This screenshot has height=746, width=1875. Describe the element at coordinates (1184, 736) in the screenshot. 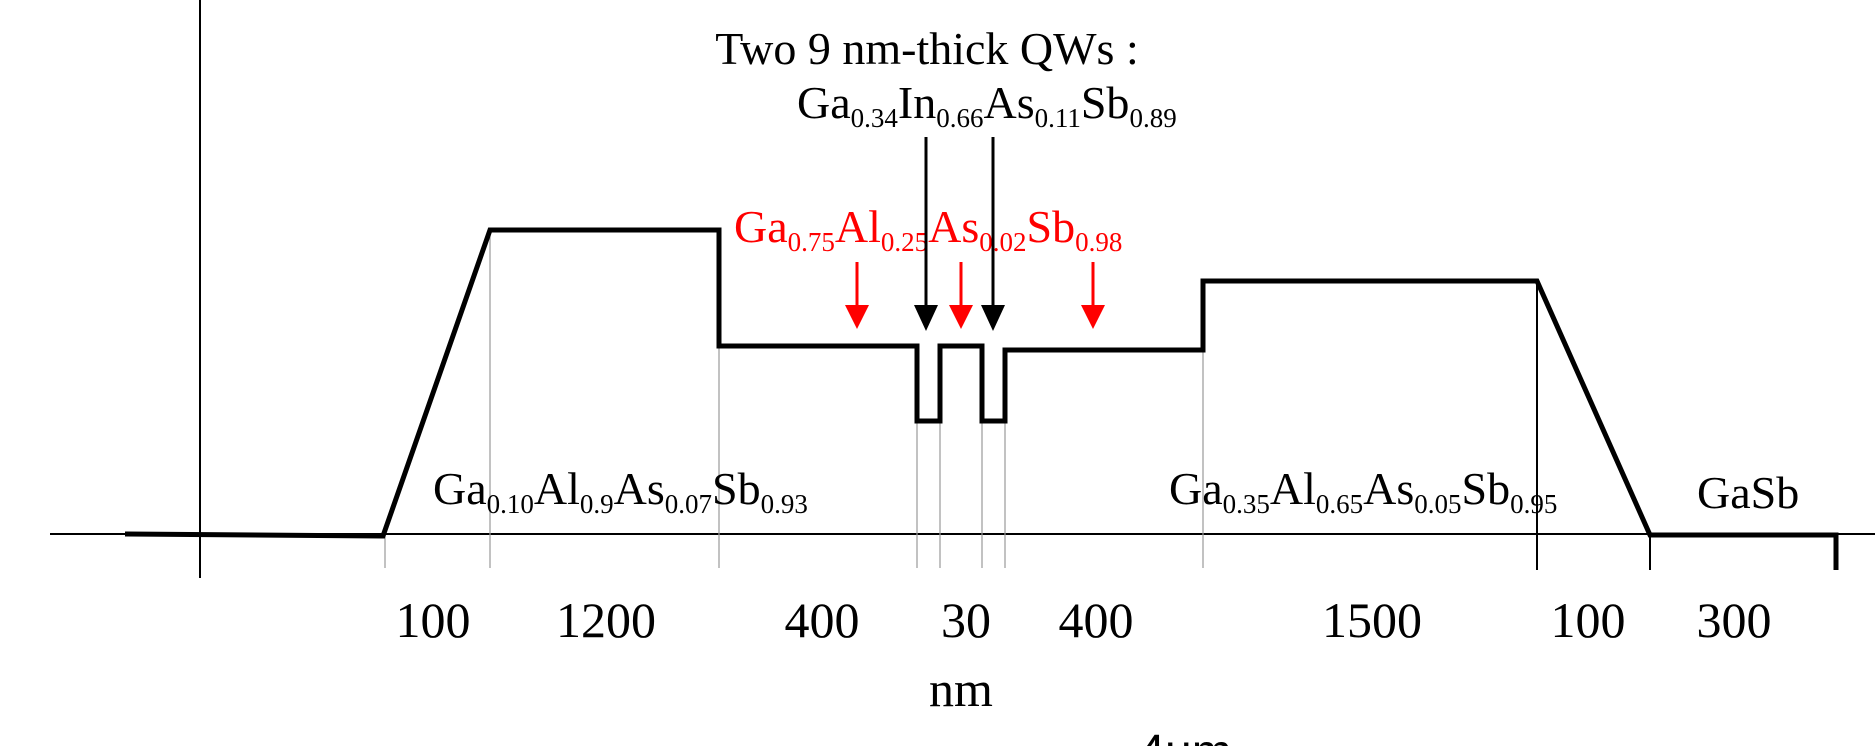

I see `total-thickness-label: 4um` at that location.